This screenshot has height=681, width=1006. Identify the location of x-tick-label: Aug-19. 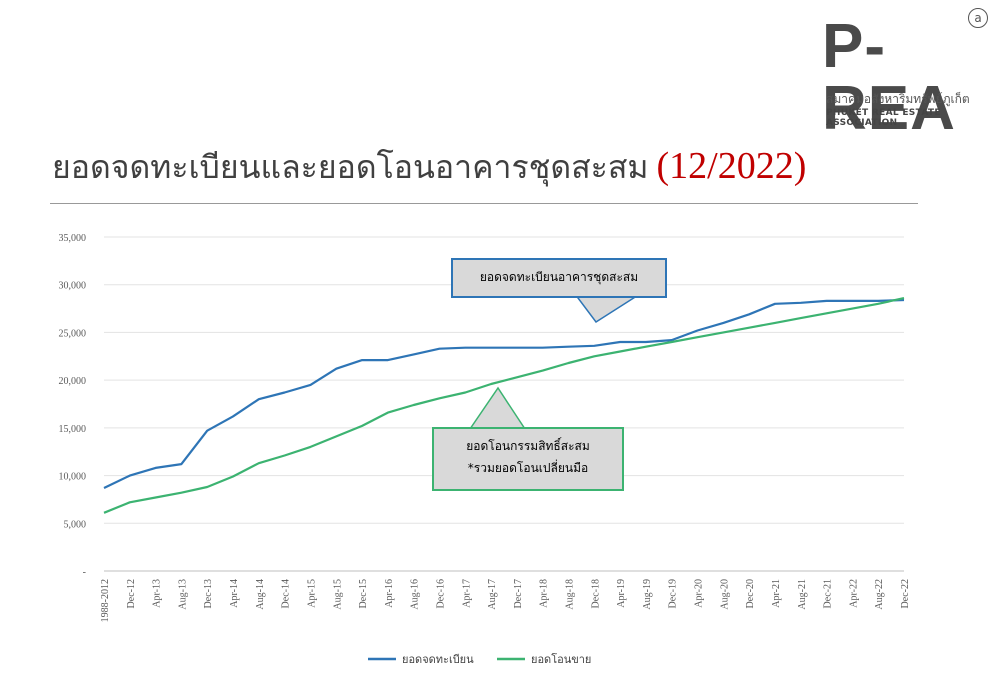
(647, 594).